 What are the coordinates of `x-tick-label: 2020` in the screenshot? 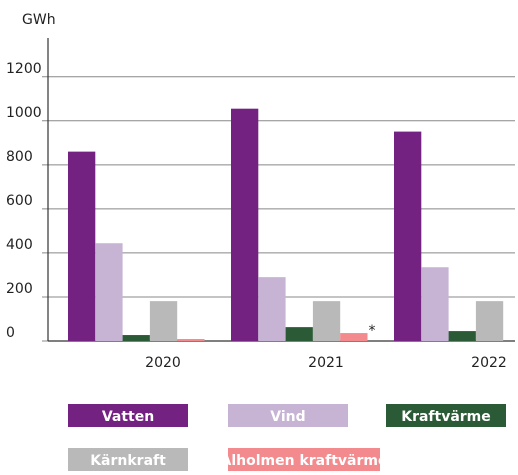 It's located at (163, 363).